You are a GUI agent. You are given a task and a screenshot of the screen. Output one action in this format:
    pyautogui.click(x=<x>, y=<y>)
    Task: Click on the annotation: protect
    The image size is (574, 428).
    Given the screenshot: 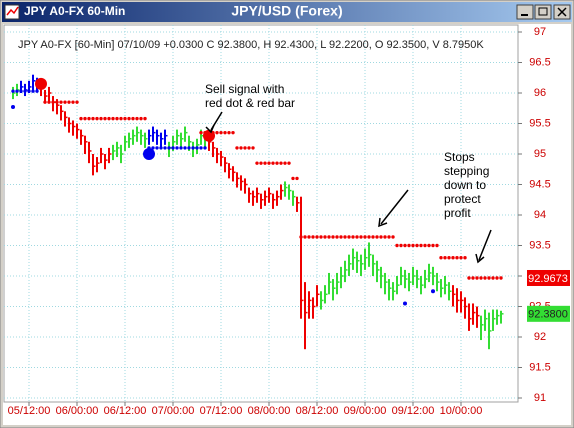 What is the action you would take?
    pyautogui.click(x=462, y=199)
    